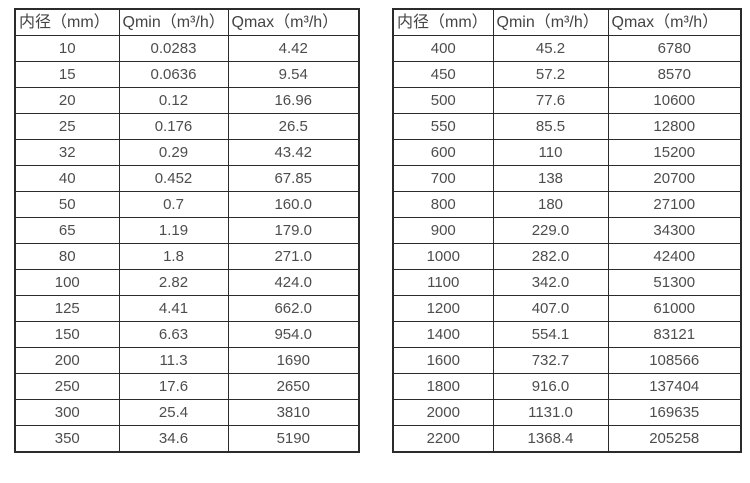  What do you see at coordinates (550, 412) in the screenshot?
I see `table-cell: 1131.0` at bounding box center [550, 412].